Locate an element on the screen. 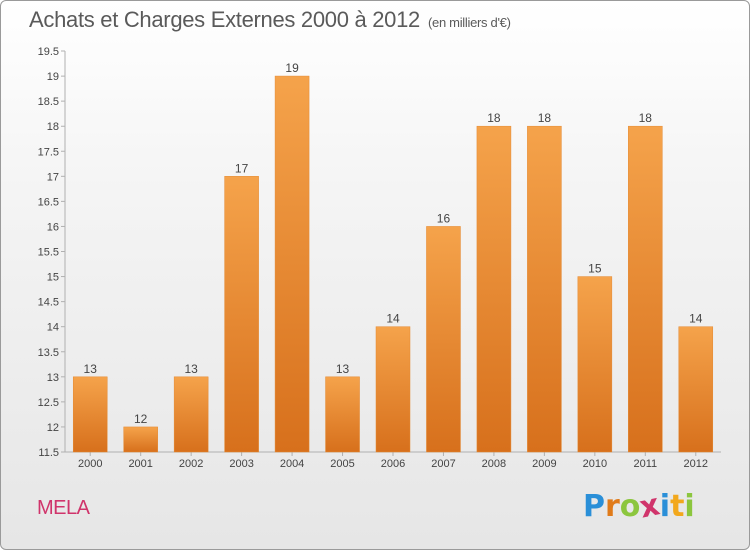  bar-2004 is located at coordinates (292, 264).